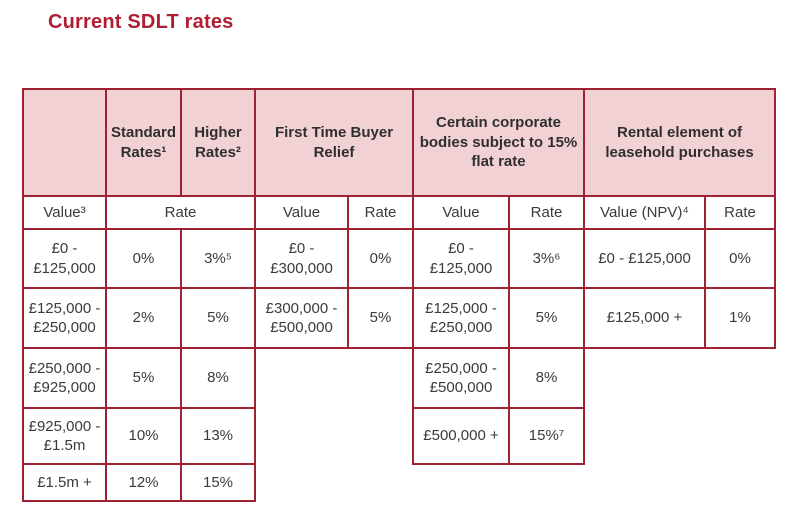 This screenshot has height=519, width=792. What do you see at coordinates (740, 212) in the screenshot?
I see `sub-header-rental-rate: Rate` at bounding box center [740, 212].